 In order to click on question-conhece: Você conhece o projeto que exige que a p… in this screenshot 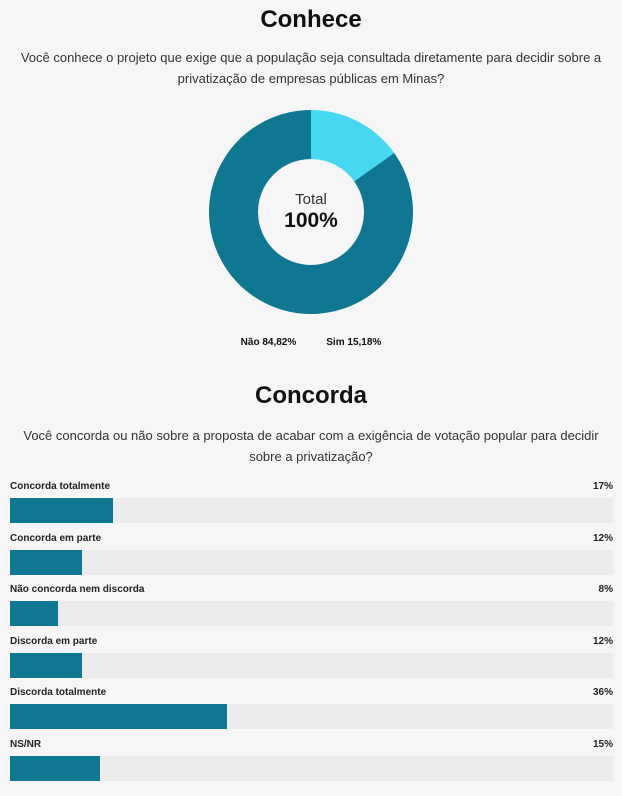, I will do `click(311, 68)`.